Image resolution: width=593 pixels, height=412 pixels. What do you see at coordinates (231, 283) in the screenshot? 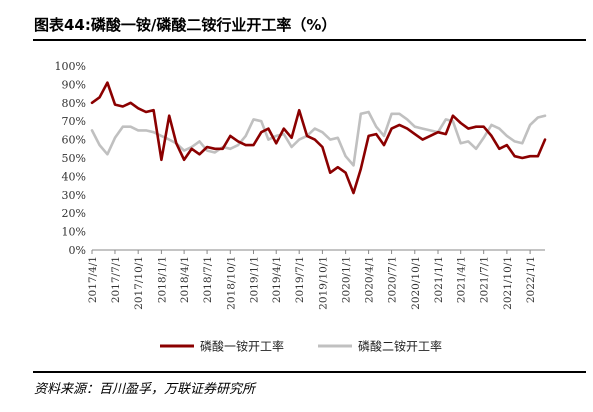
I see `x-tick-label: 2018/10/1` at bounding box center [231, 283].